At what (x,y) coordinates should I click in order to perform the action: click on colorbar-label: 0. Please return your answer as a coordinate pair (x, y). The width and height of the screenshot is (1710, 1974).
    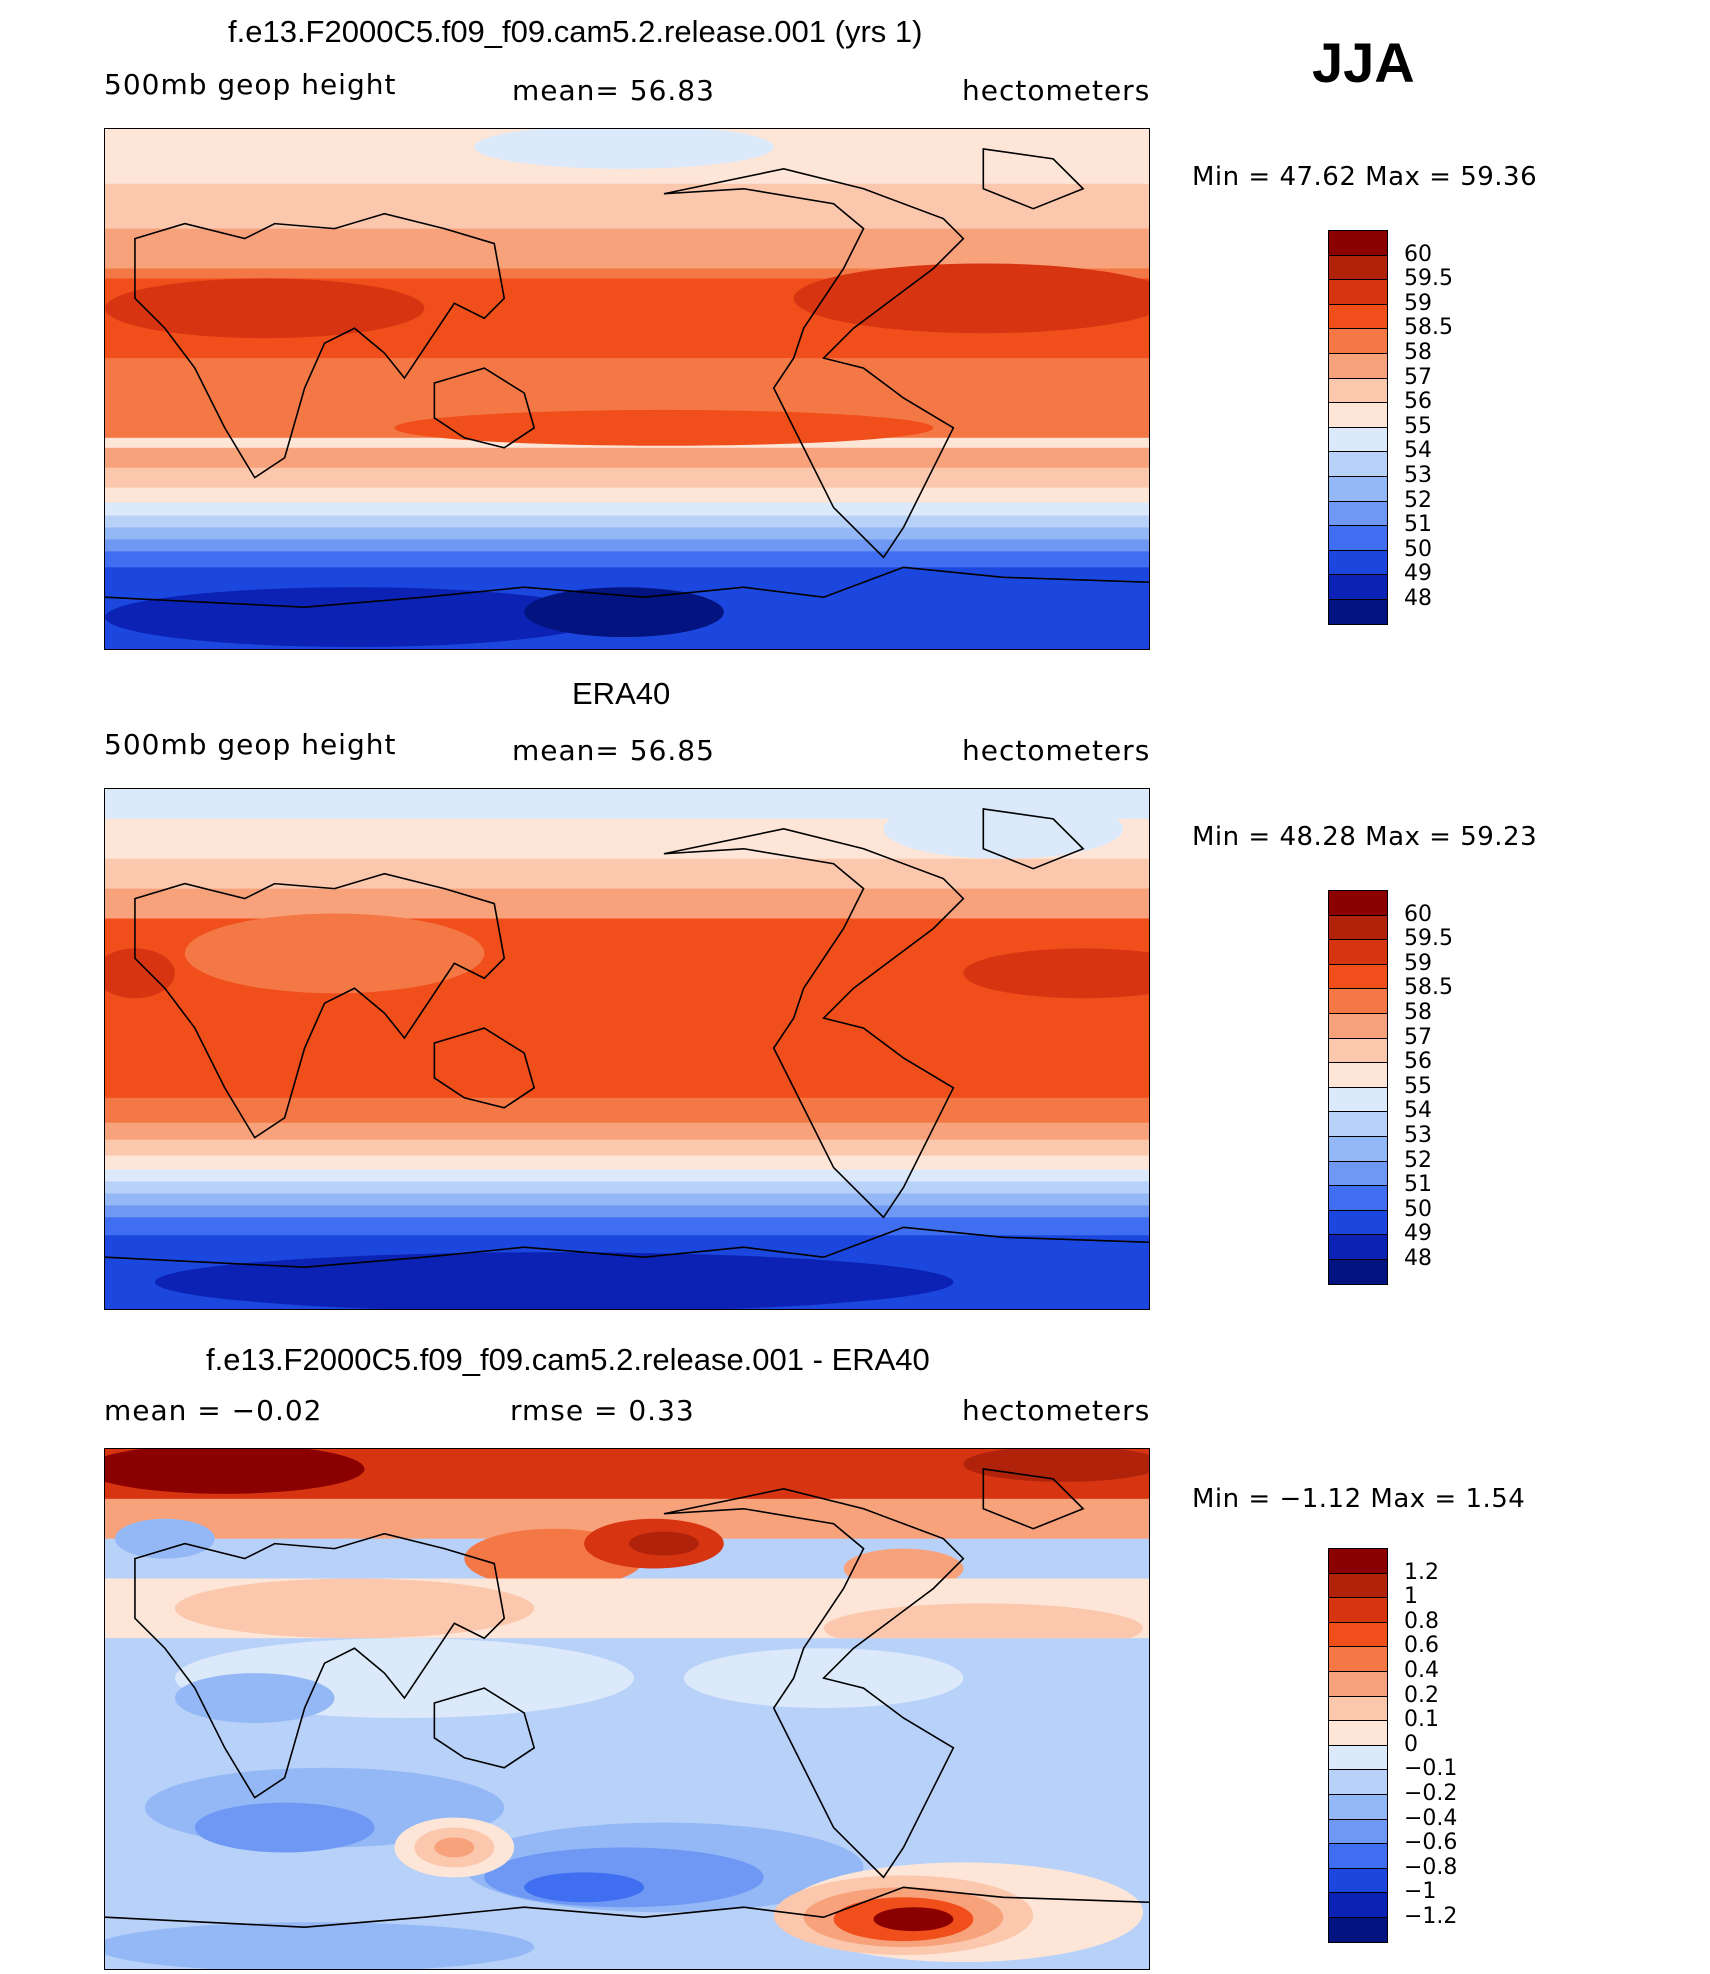
    Looking at the image, I should click on (1411, 1744).